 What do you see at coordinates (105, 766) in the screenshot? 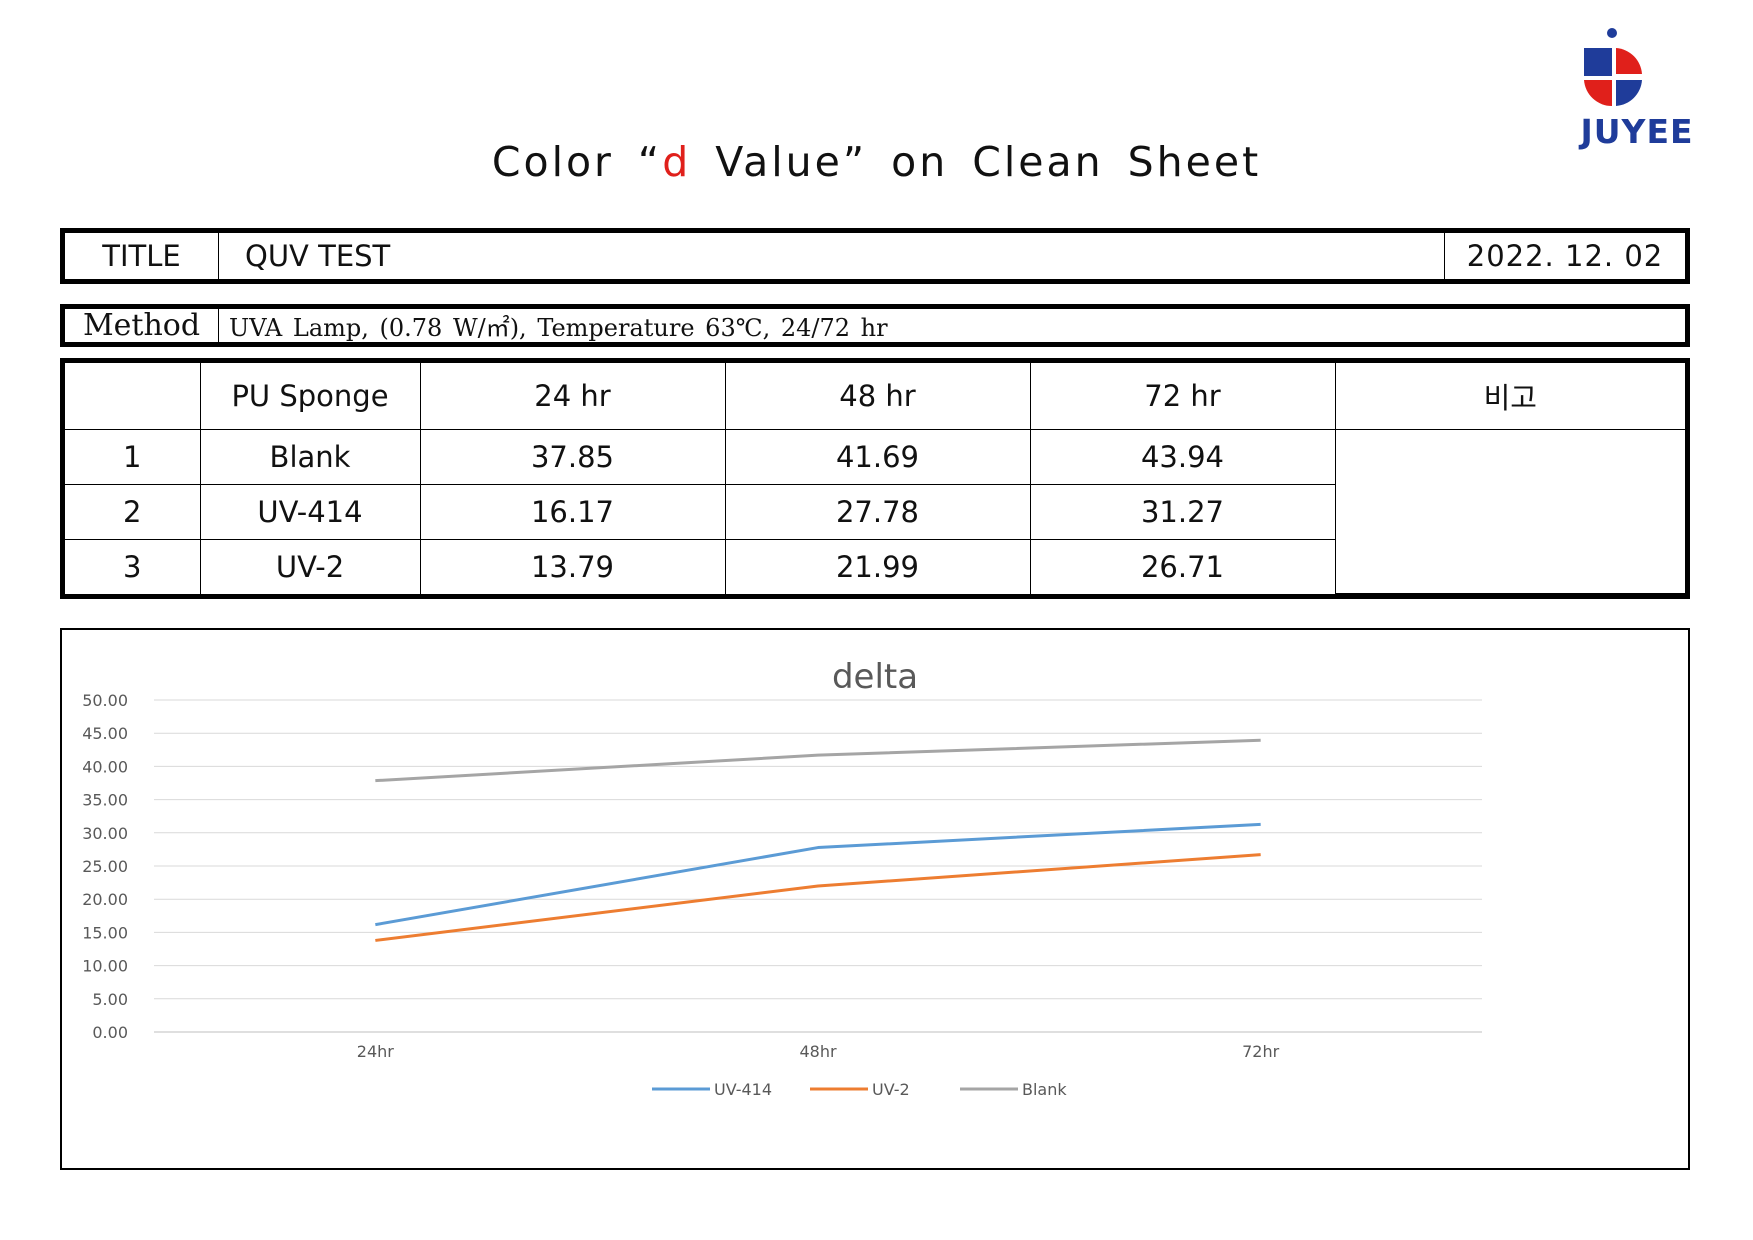
I see `y-tick-label: 40.00` at bounding box center [105, 766].